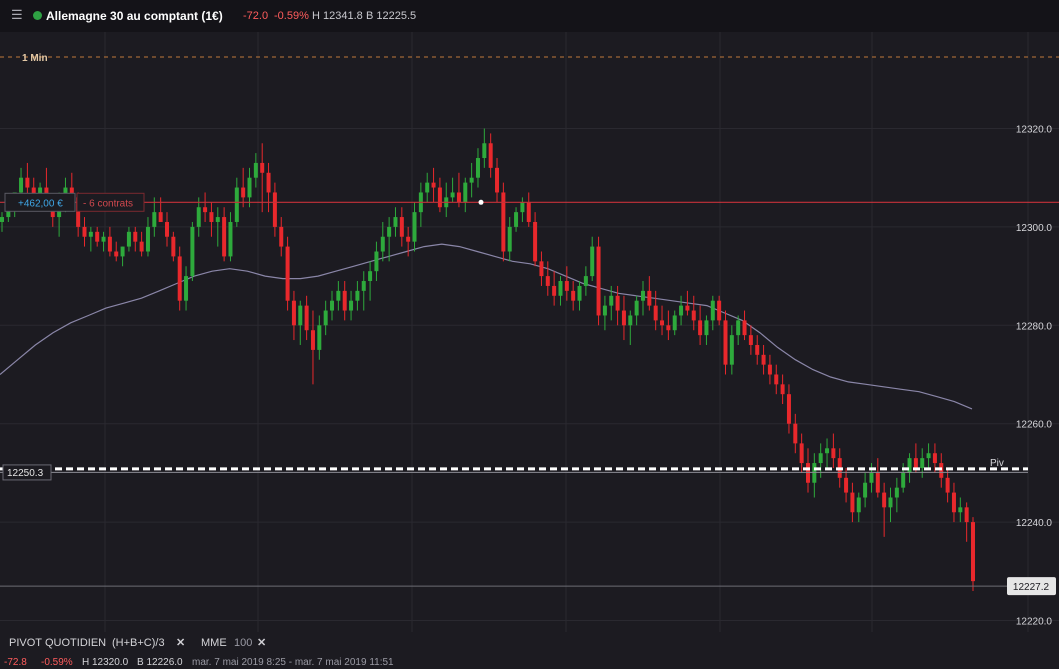 The width and height of the screenshot is (1059, 669). I want to click on remove-ma-button: ✕, so click(262, 643).